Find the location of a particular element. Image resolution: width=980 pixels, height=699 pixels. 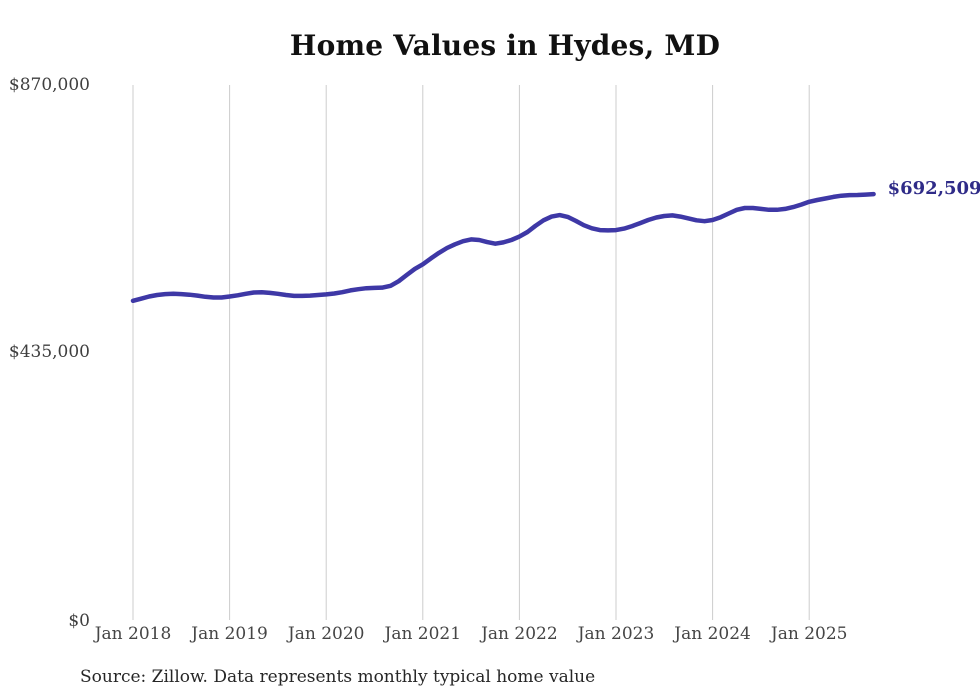

chart-title: Home Values in Hydes, MD is located at coordinates (505, 45).